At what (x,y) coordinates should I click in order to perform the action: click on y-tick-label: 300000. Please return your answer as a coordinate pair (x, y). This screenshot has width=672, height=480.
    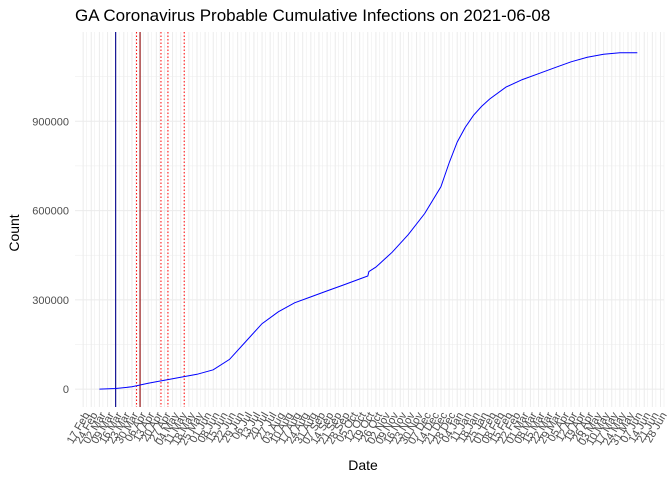
    Looking at the image, I should click on (50, 301).